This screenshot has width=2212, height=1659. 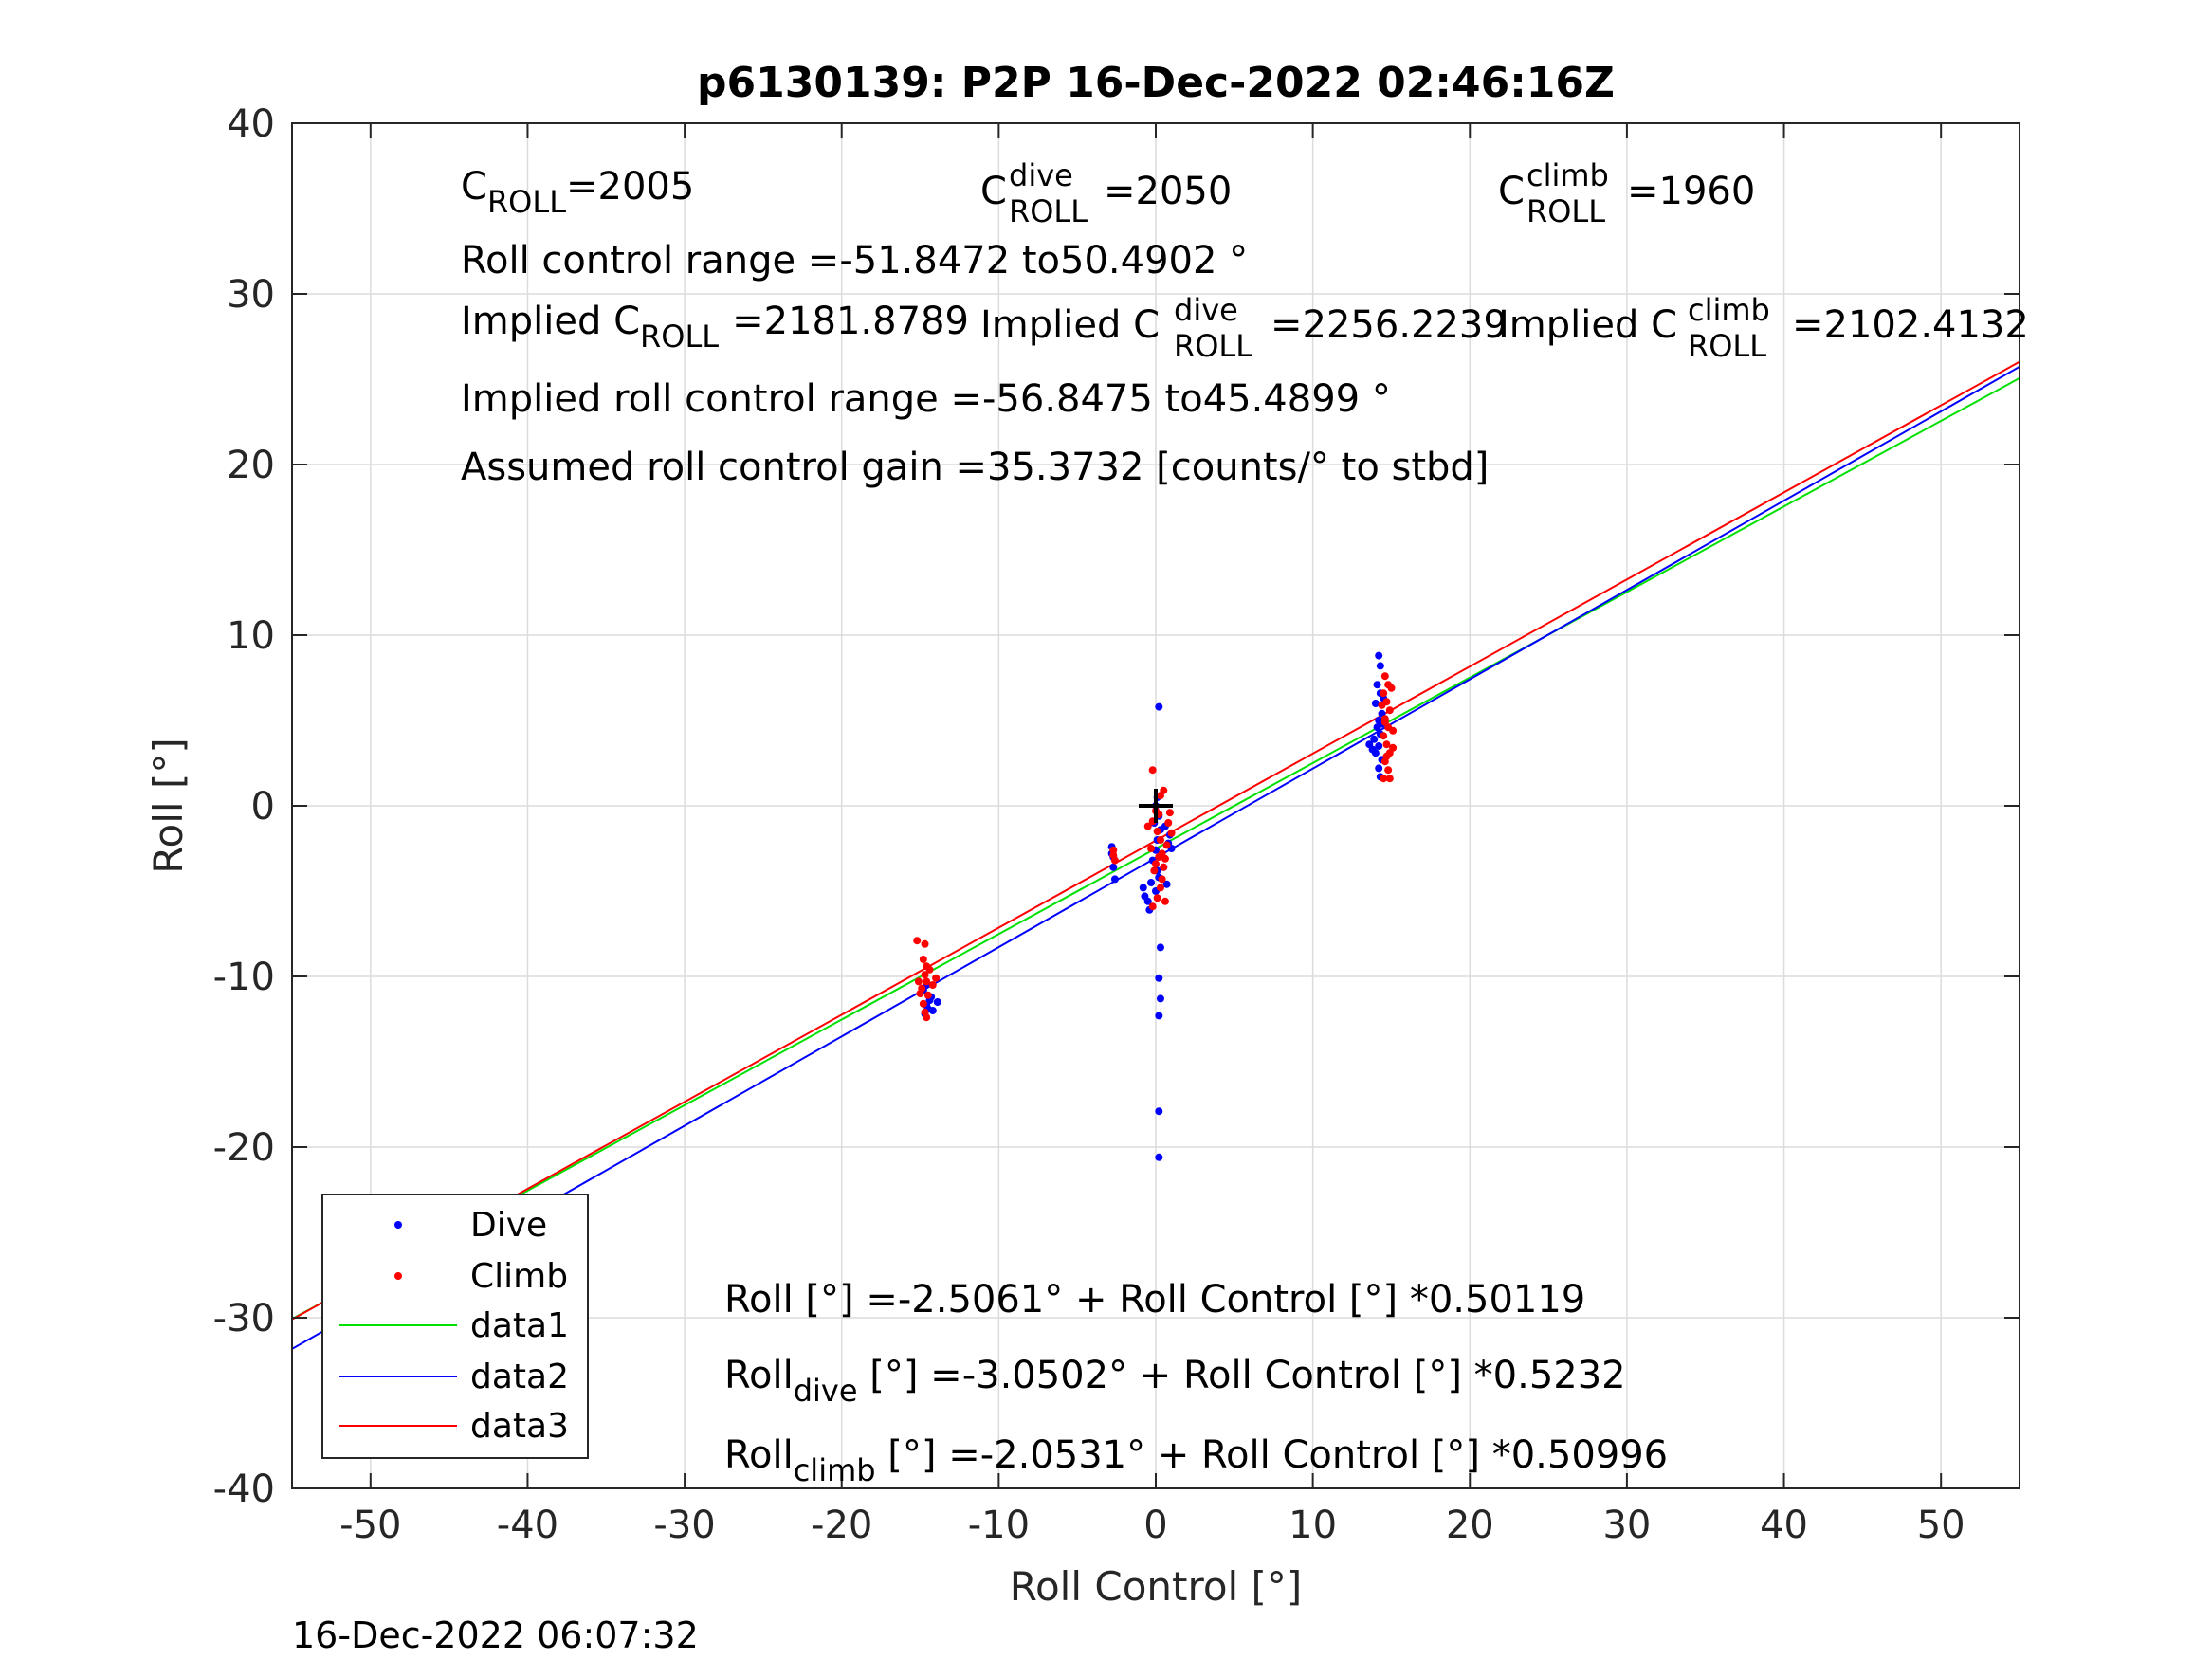 I want to click on x-tick-label: -20, so click(x=841, y=1525).